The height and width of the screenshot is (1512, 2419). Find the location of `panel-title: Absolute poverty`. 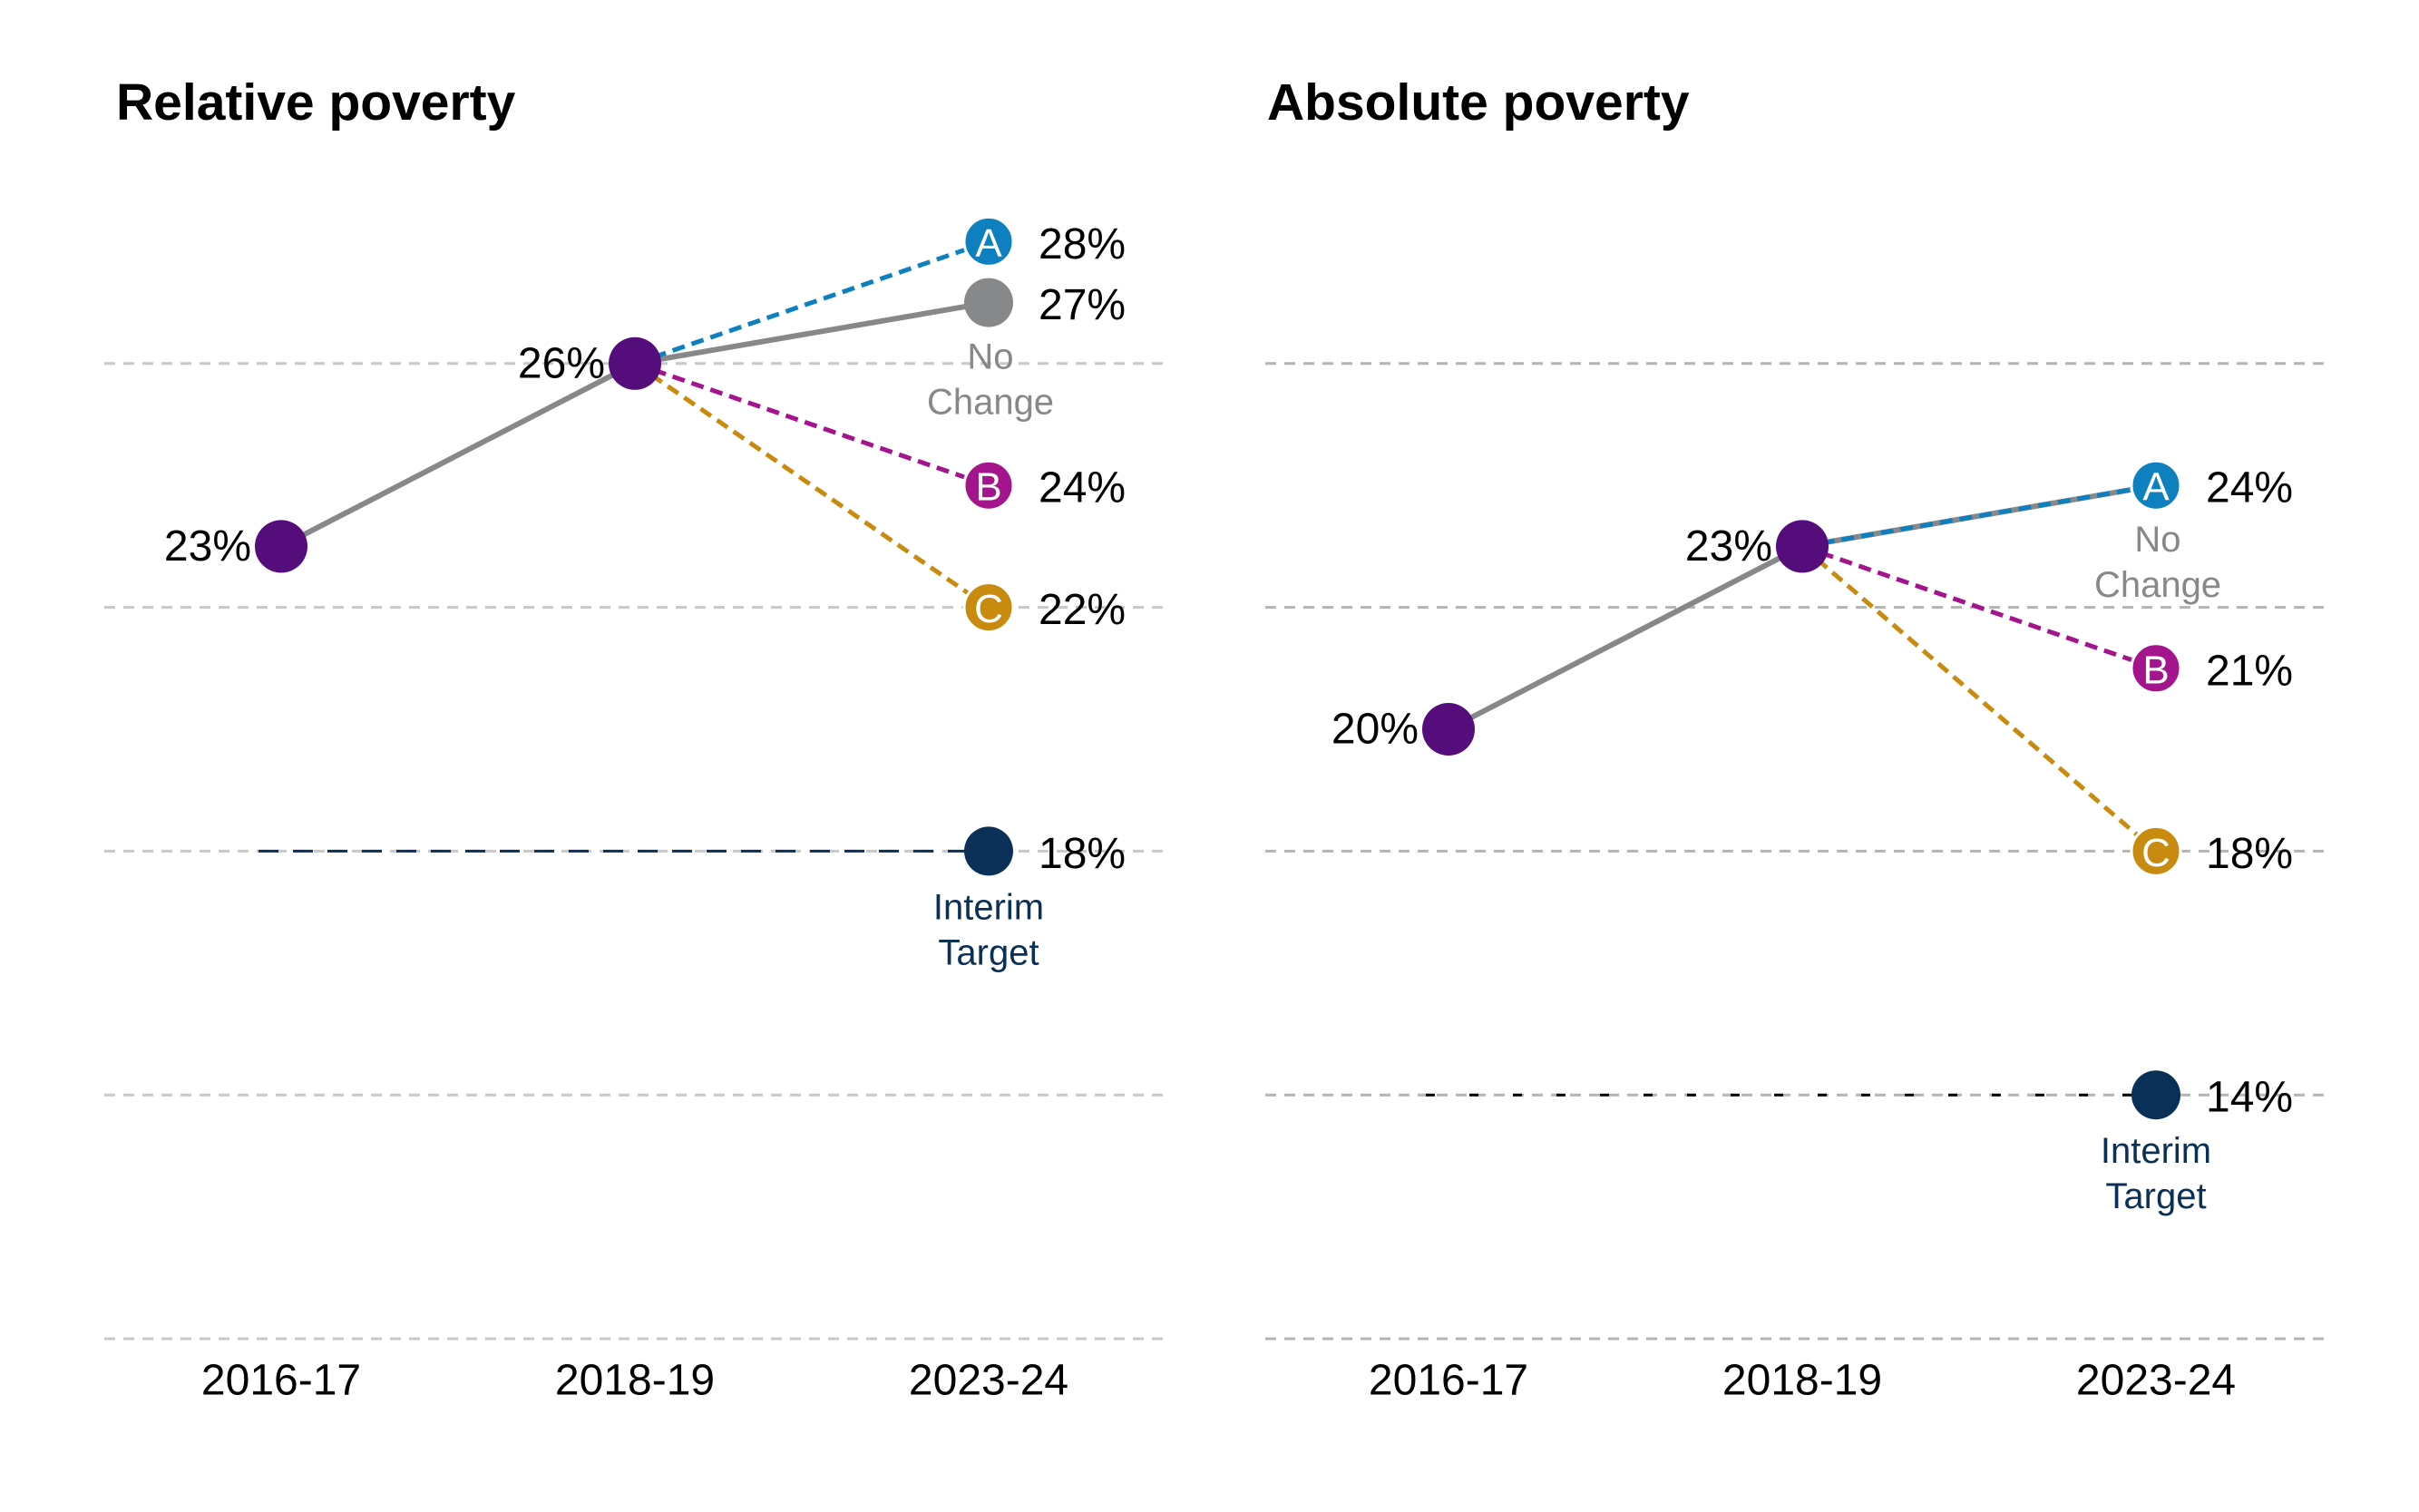

panel-title: Absolute poverty is located at coordinates (1479, 102).